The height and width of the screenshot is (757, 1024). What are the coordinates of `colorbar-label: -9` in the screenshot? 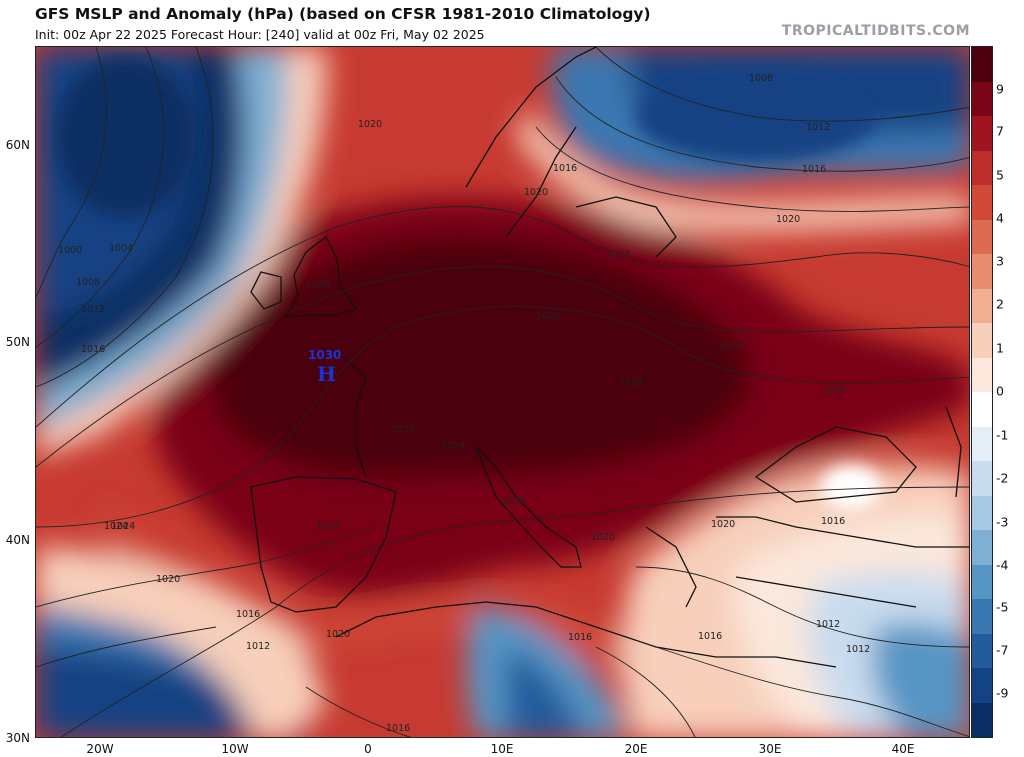 It's located at (1002, 693).